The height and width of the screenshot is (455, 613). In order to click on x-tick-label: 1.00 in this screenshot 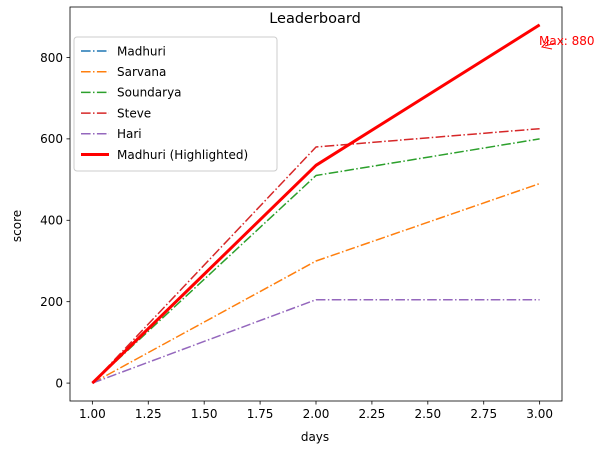, I will do `click(92, 414)`.